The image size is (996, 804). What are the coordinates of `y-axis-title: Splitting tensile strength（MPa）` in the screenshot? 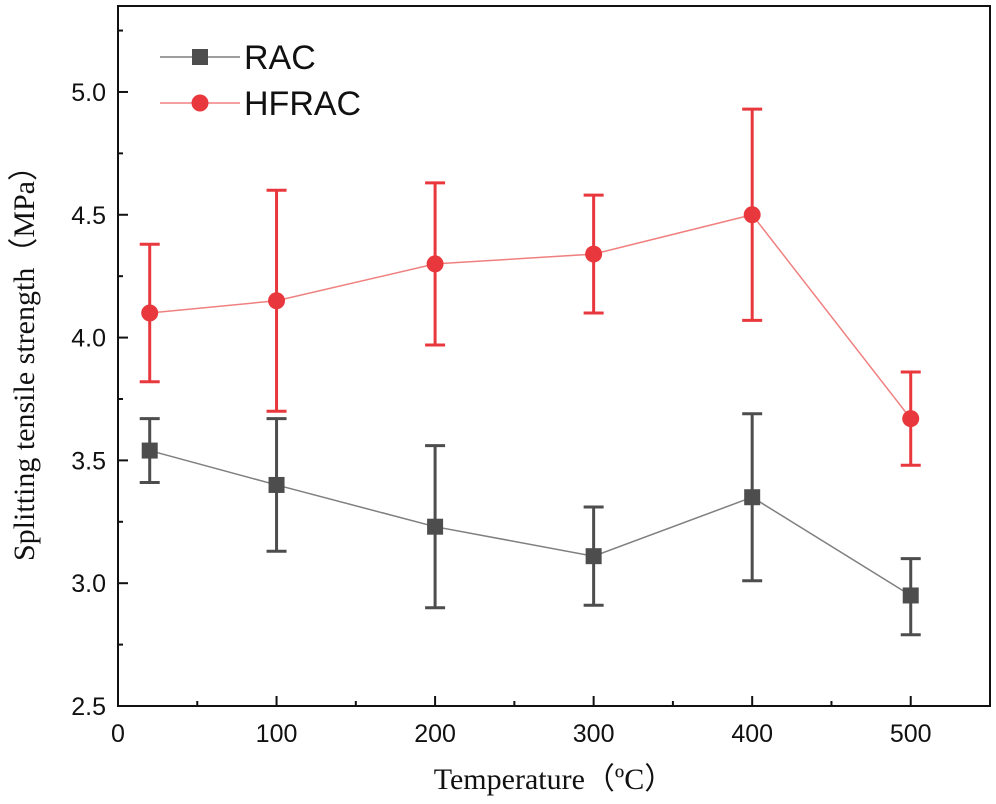 It's located at (24, 356).